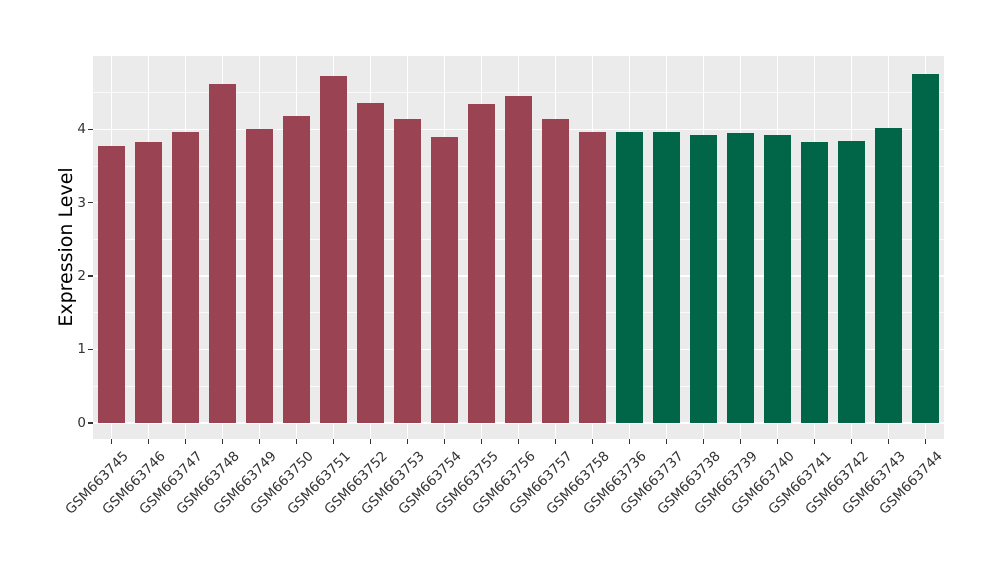 This screenshot has height=580, width=1000. Describe the element at coordinates (185, 277) in the screenshot. I see `bar-GSM663747` at that location.